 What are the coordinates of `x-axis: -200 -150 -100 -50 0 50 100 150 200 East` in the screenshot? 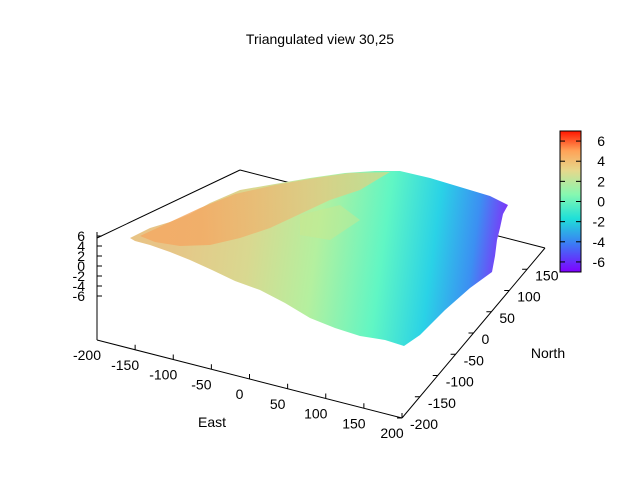 It's located at (238, 388).